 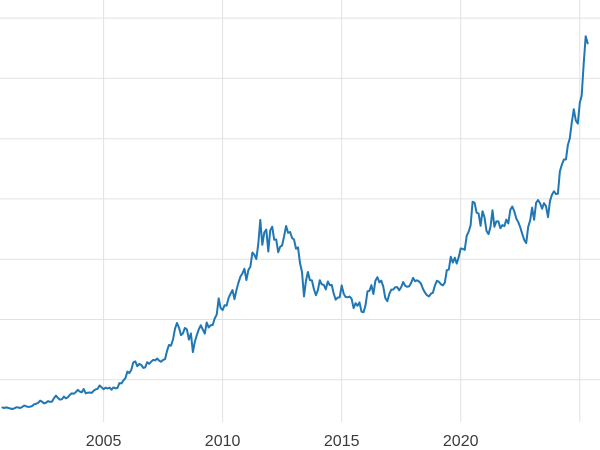 What do you see at coordinates (104, 441) in the screenshot?
I see `x-tick-label: 2005` at bounding box center [104, 441].